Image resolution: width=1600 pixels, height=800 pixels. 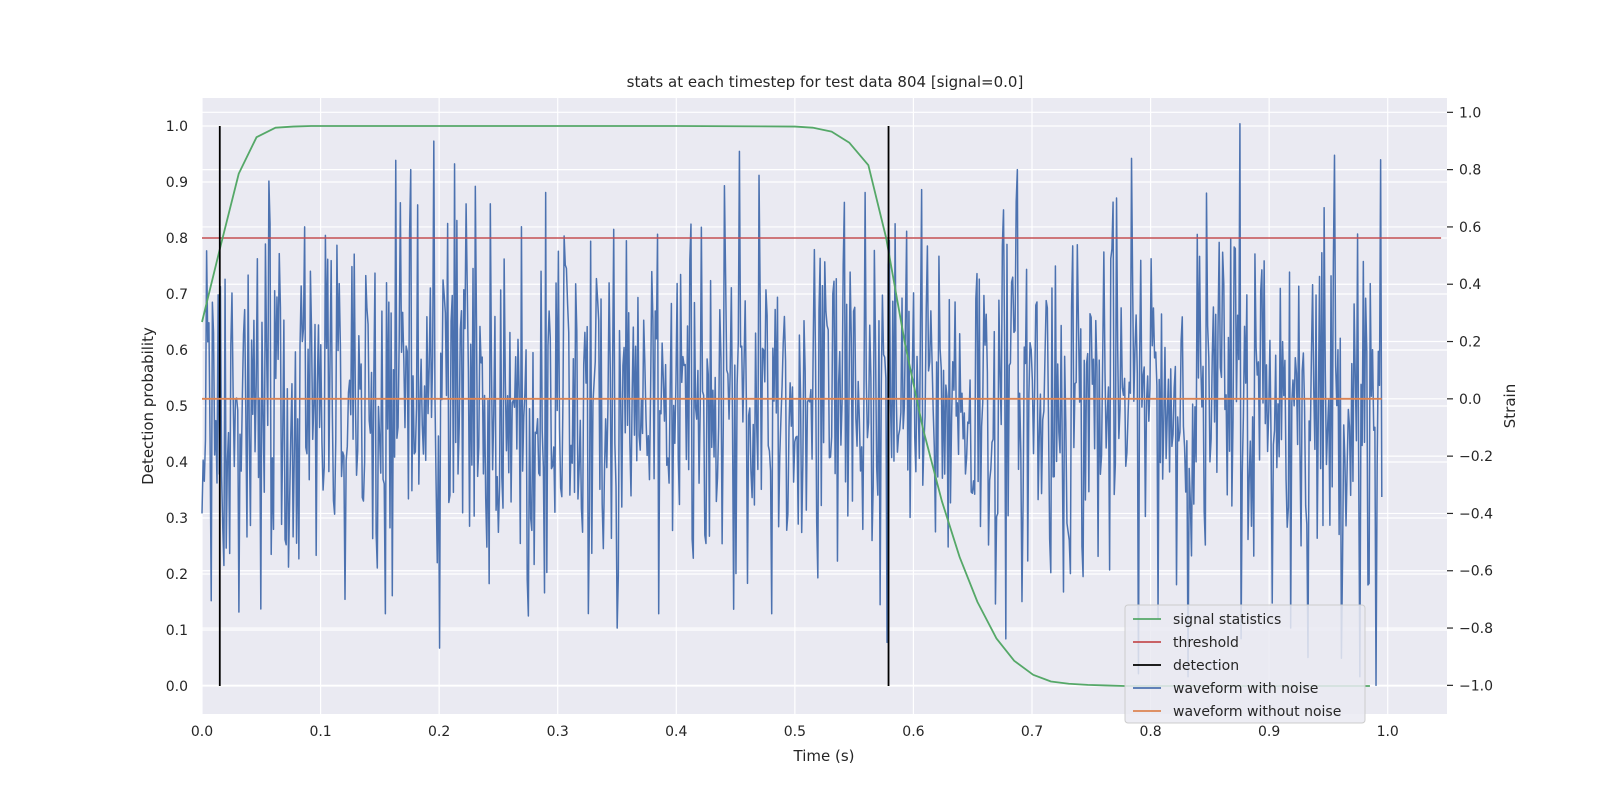 I want to click on x-axis-ticks: 0.0 0.1 0.2 0.3 0.4 0.5 0.6 0.7 0.8 0.9 1.0, so click(x=795, y=732).